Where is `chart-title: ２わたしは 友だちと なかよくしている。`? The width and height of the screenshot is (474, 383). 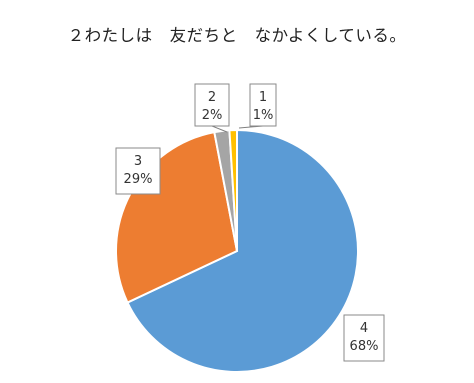 chart-title: ２わたしは 友だちと なかよくしている。 is located at coordinates (237, 35).